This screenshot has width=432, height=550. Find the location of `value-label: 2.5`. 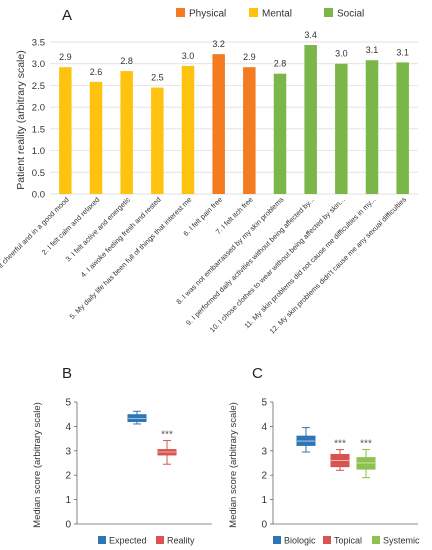

value-label: 2.5 is located at coordinates (157, 78).